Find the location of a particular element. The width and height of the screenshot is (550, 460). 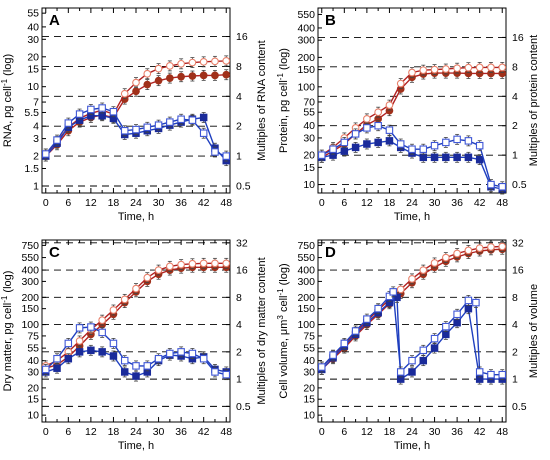

y-tick-label: 4 is located at coordinates (36, 127).